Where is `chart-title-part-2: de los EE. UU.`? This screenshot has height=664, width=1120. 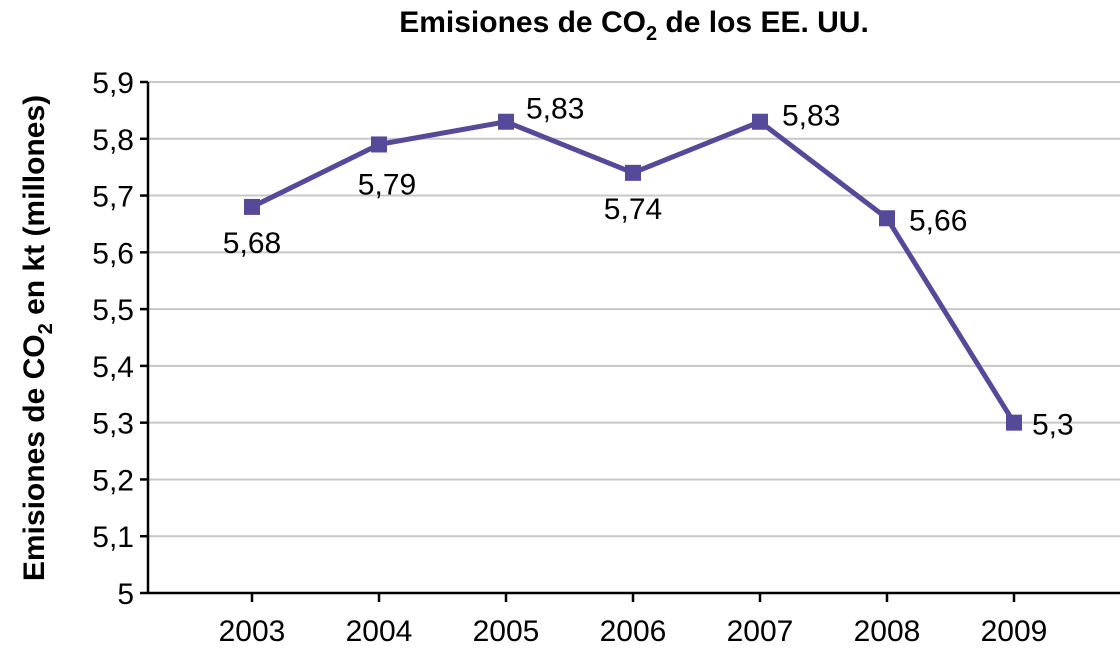 chart-title-part-2: de los EE. UU. is located at coordinates (763, 22).